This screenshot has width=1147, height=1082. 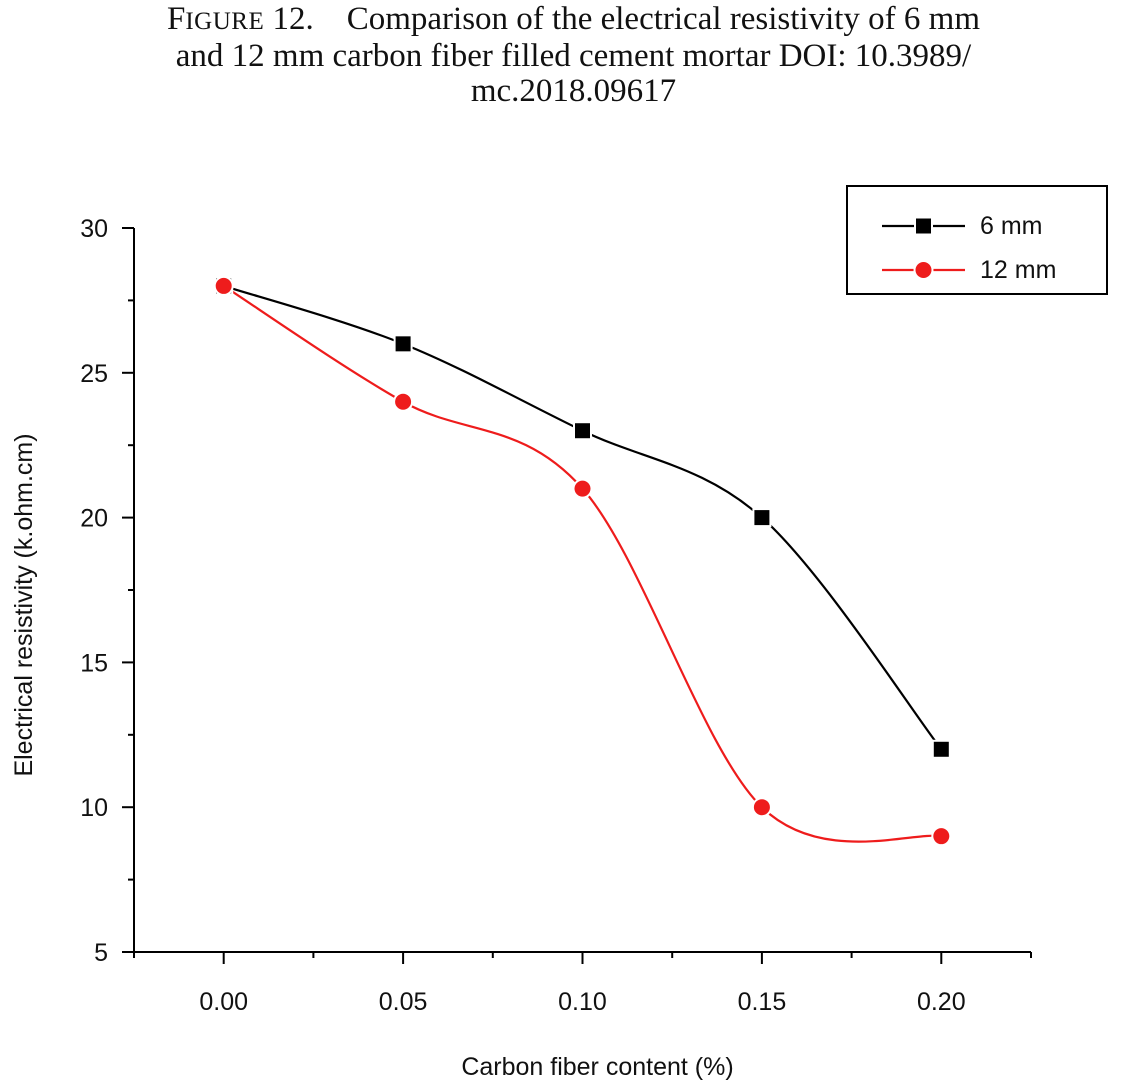 I want to click on y-tick-label: 30, so click(x=94, y=229).